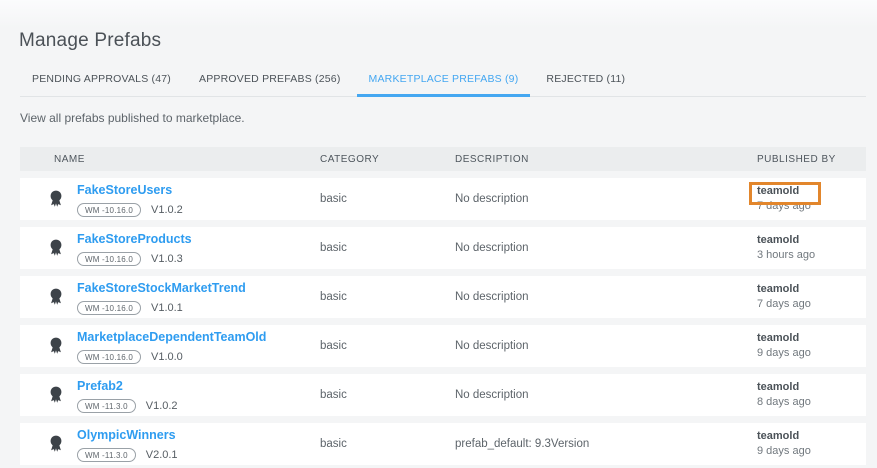  Describe the element at coordinates (796, 159) in the screenshot. I see `column-header-published-by: PUBLISHED BY` at that location.